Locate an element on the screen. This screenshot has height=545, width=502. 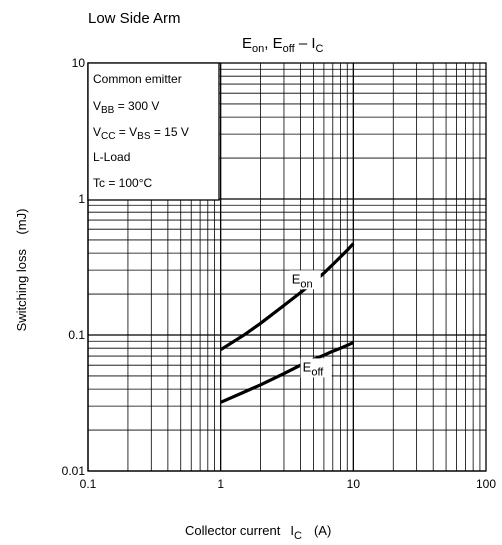
curves is located at coordinates (287, 323).